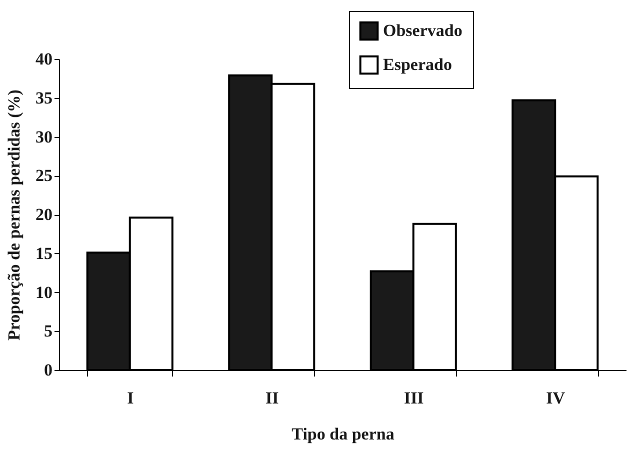 Image resolution: width=631 pixels, height=450 pixels. Describe the element at coordinates (48, 331) in the screenshot. I see `y-tick-label: 5` at that location.